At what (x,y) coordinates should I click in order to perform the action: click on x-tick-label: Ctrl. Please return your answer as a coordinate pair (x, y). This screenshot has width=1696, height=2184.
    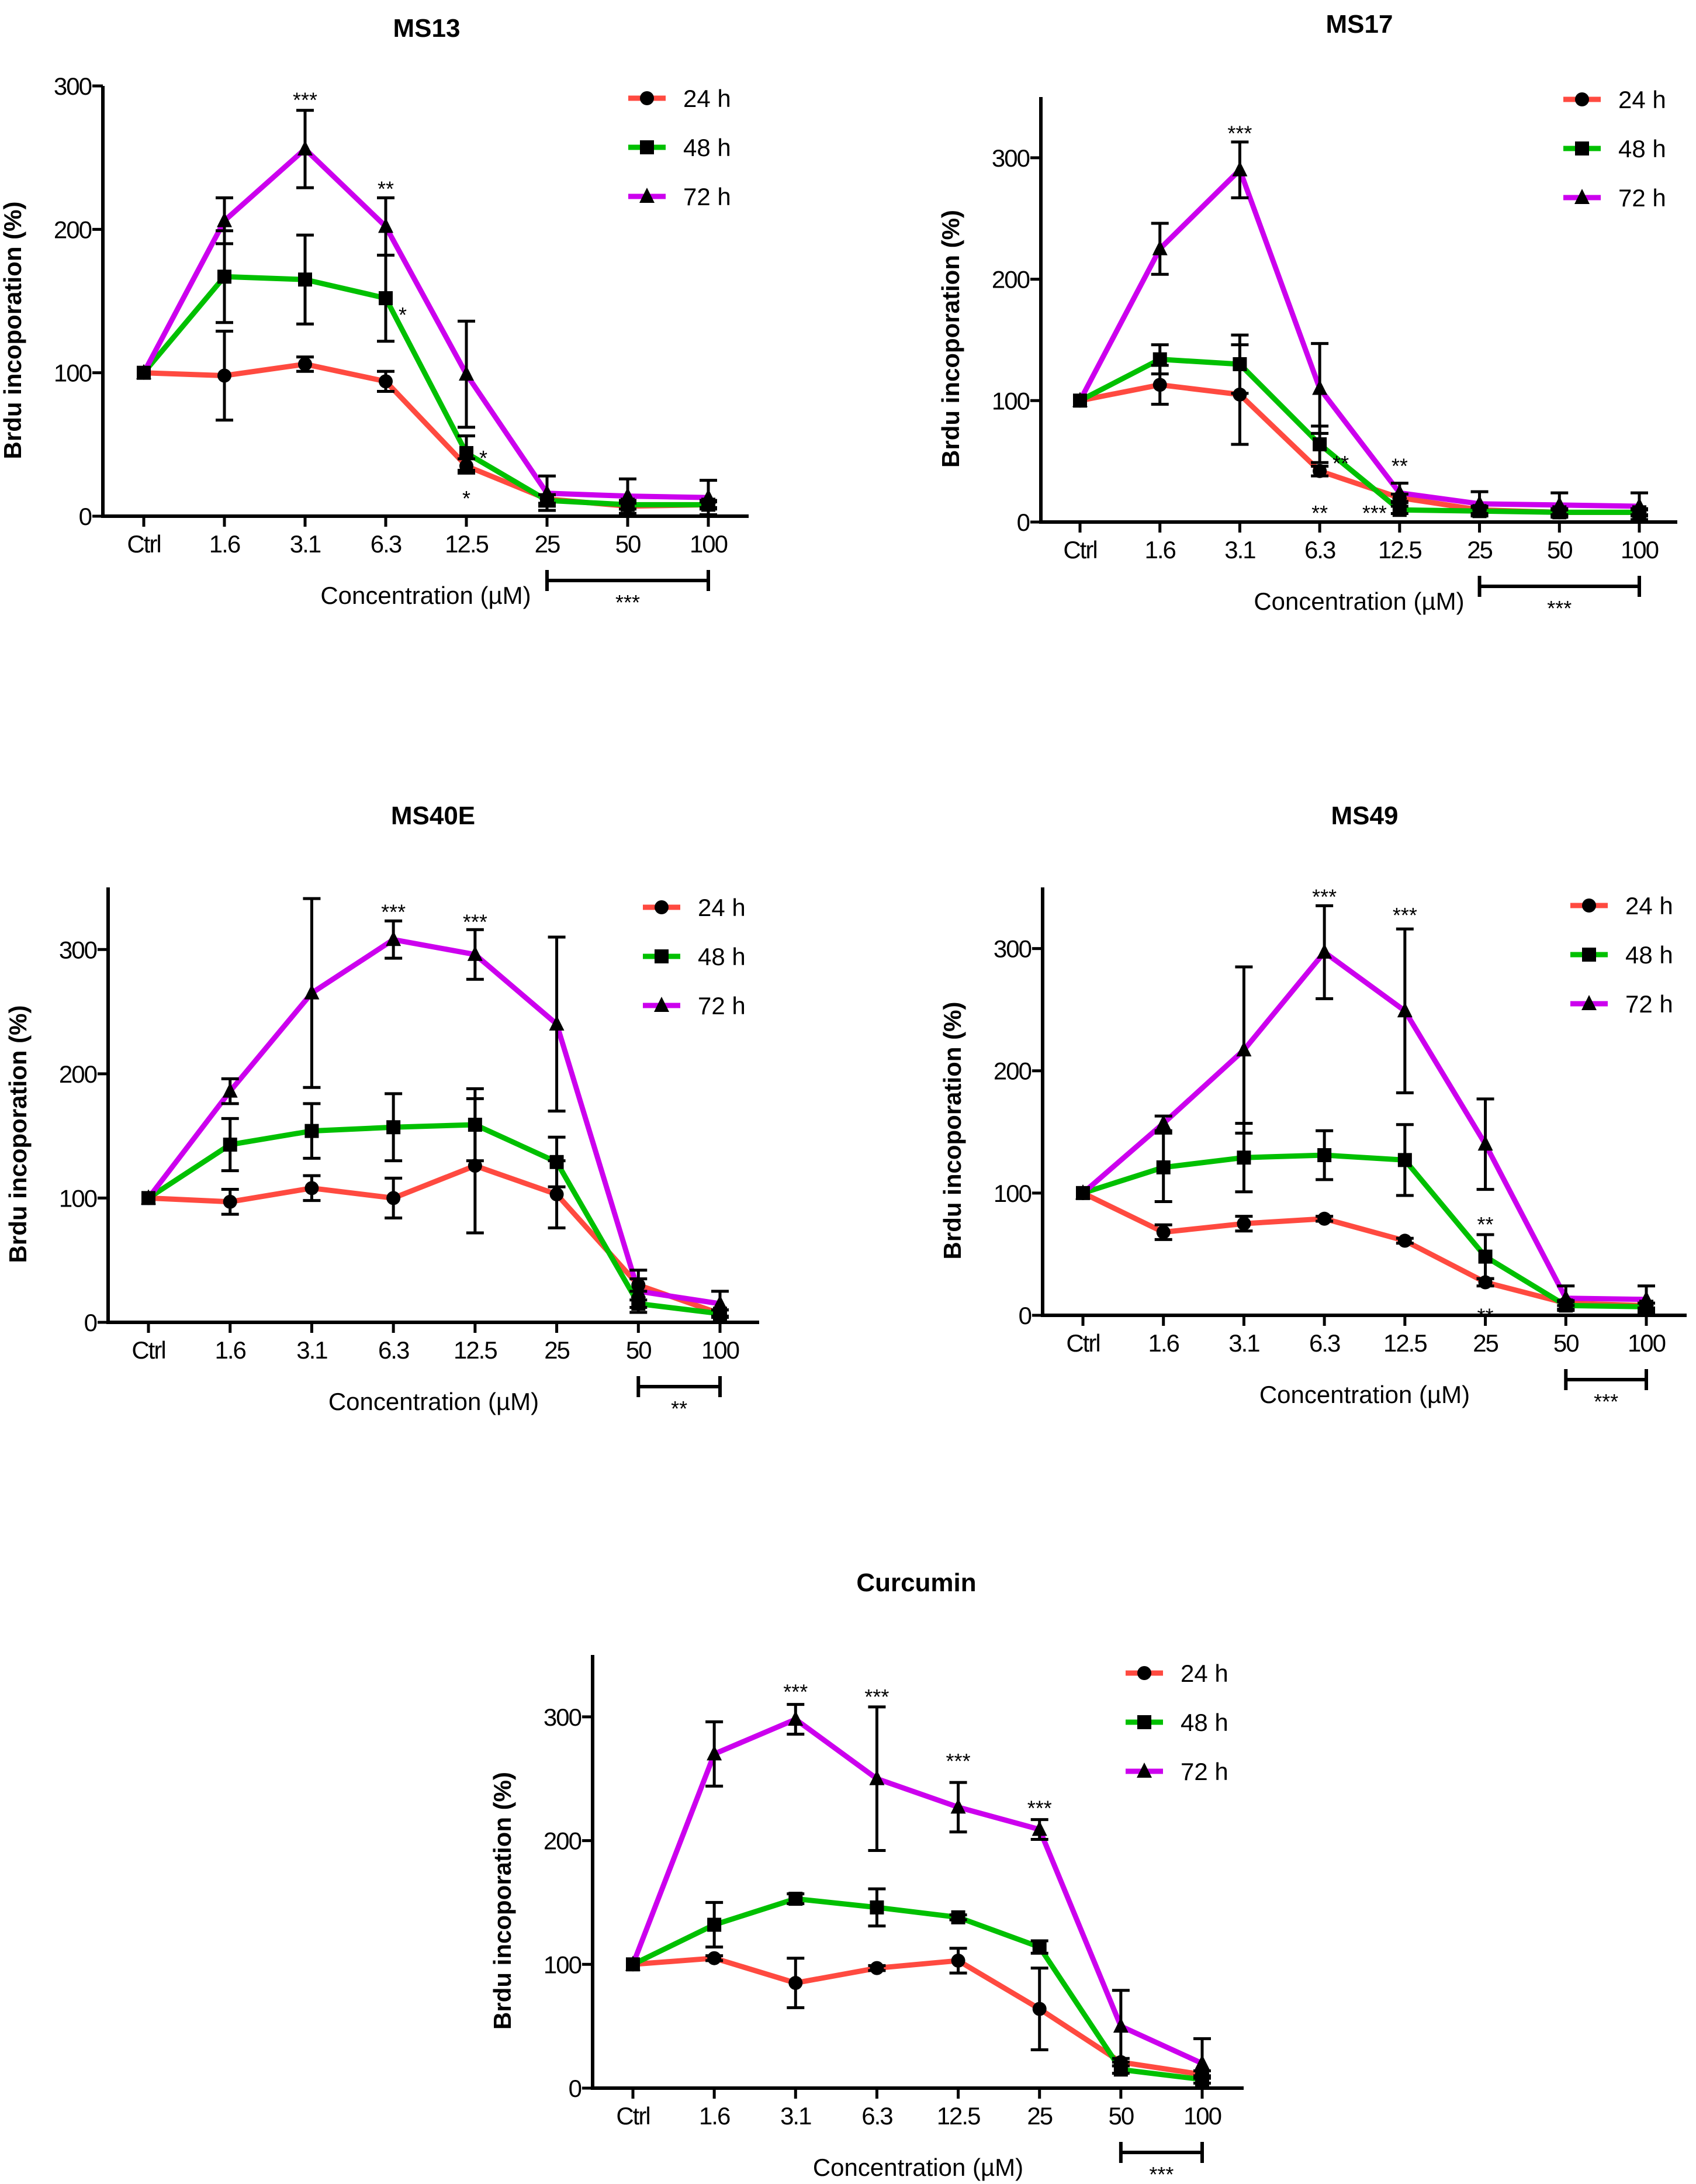
    Looking at the image, I should click on (1082, 1343).